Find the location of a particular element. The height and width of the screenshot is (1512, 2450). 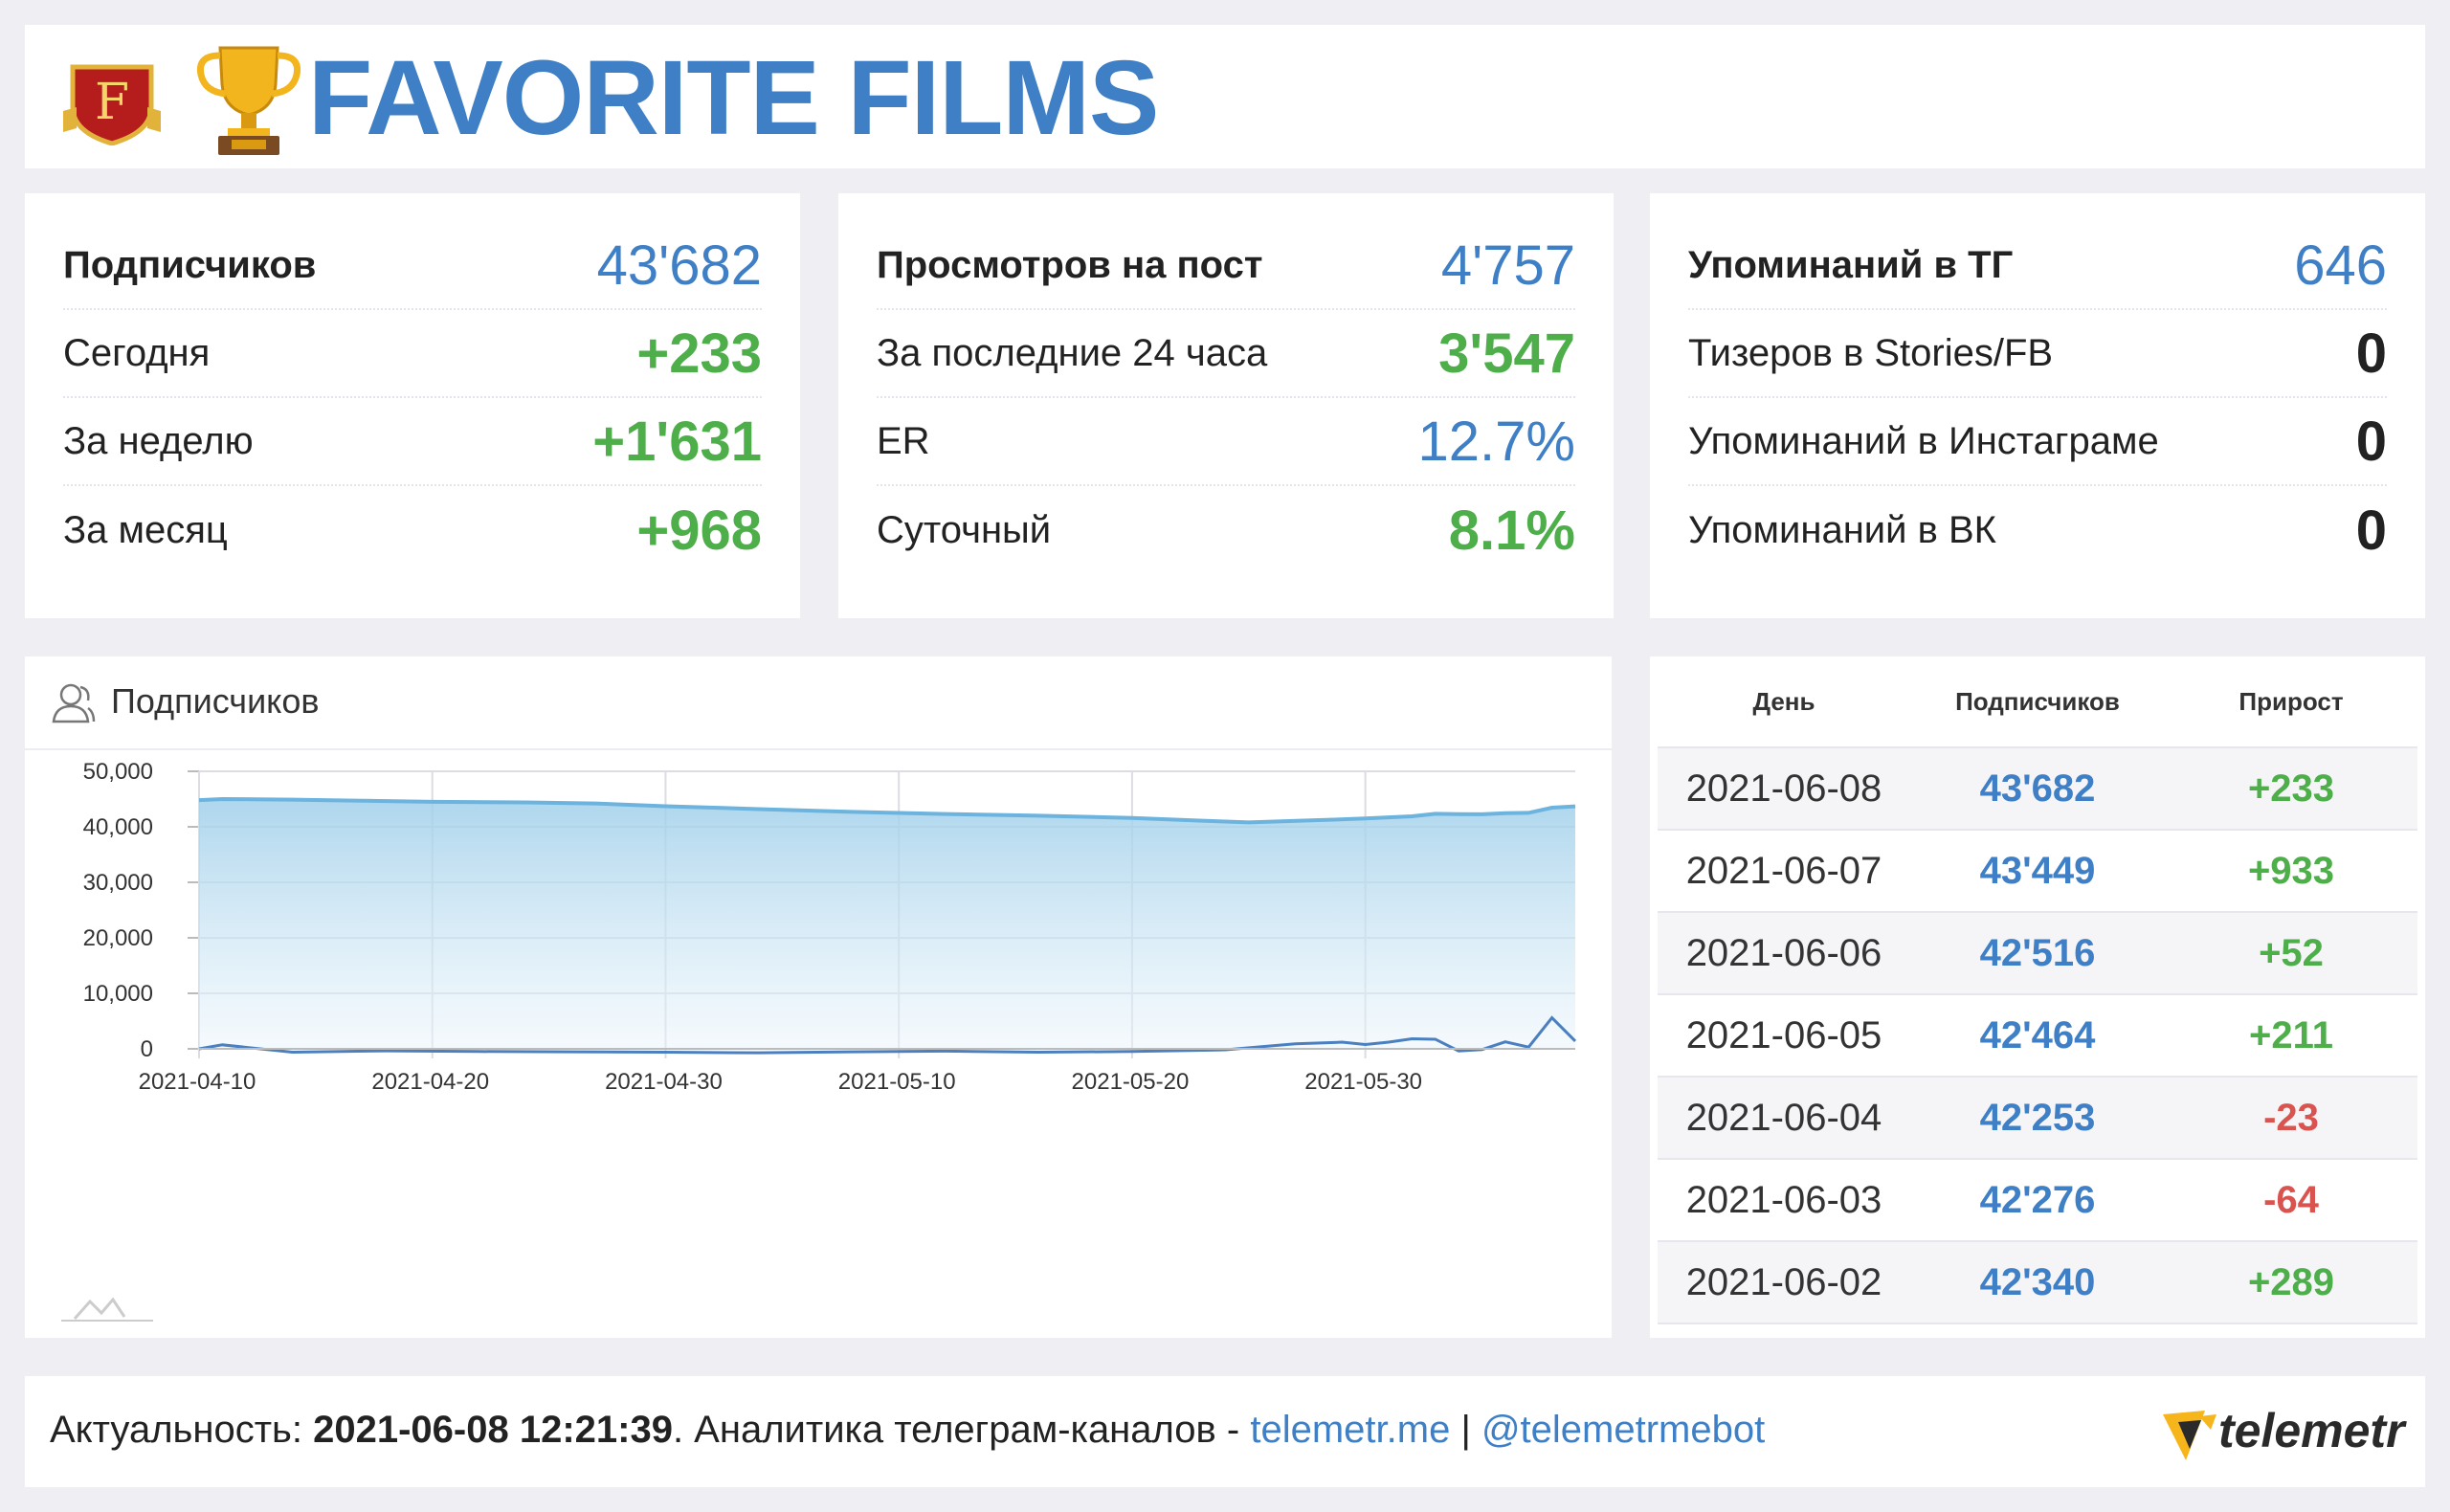

channel-logo-letter: F is located at coordinates (112, 102).